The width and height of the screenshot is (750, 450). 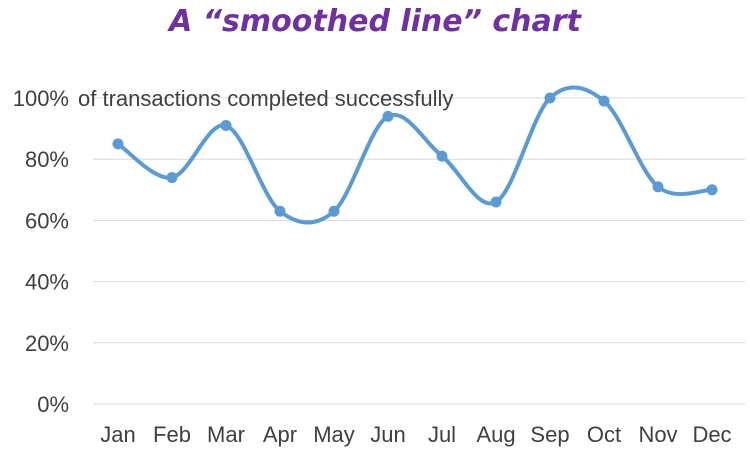 What do you see at coordinates (415, 434) in the screenshot?
I see `x-axis-tick-labels: Jan Feb Mar Apr May Jun Jul Aug Sep Oct Nov Dec` at bounding box center [415, 434].